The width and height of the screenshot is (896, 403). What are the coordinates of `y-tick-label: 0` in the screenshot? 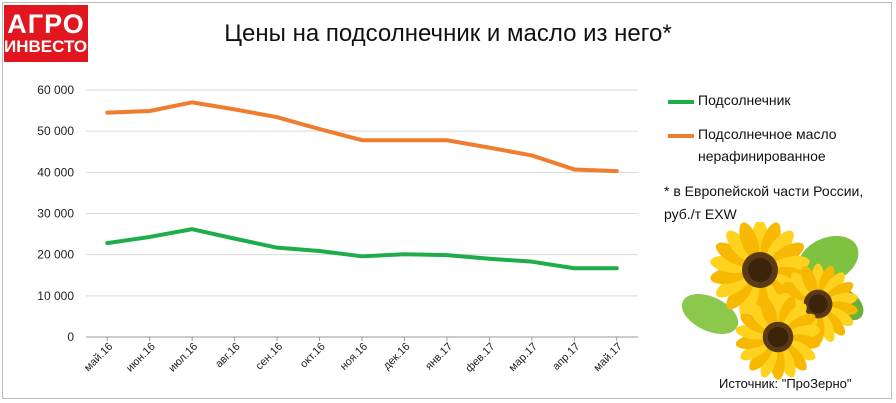 It's located at (70, 337).